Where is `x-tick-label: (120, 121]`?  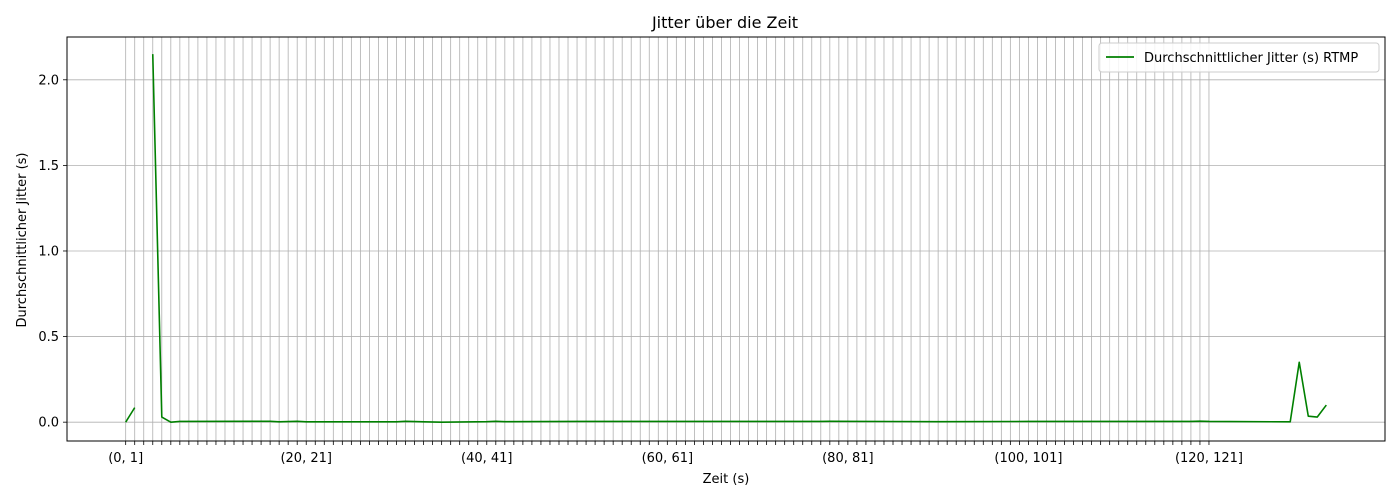 x-tick-label: (120, 121] is located at coordinates (1209, 458).